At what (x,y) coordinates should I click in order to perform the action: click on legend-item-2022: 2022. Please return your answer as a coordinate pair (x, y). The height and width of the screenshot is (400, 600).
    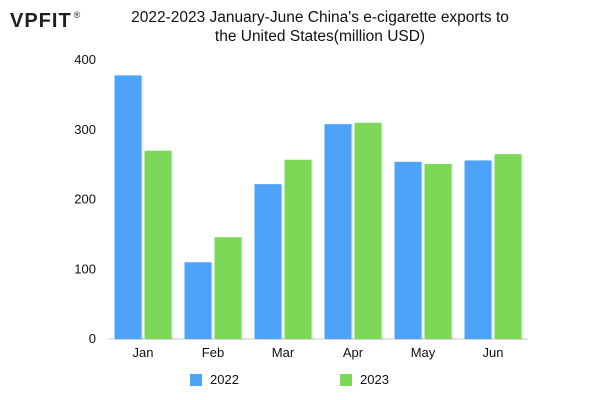
    Looking at the image, I should click on (214, 379).